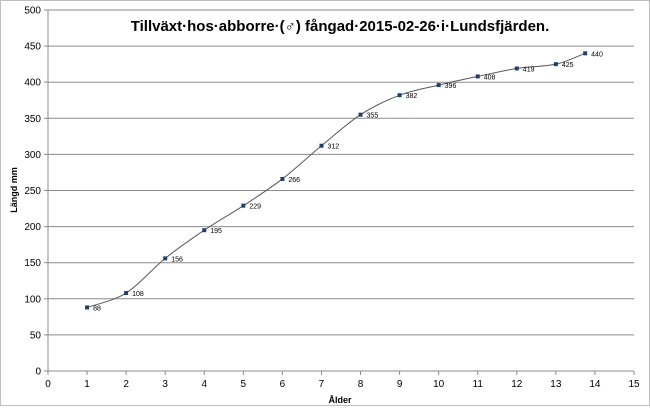 The height and width of the screenshot is (411, 650). What do you see at coordinates (478, 384) in the screenshot?
I see `x-tick-label-11: 11` at bounding box center [478, 384].